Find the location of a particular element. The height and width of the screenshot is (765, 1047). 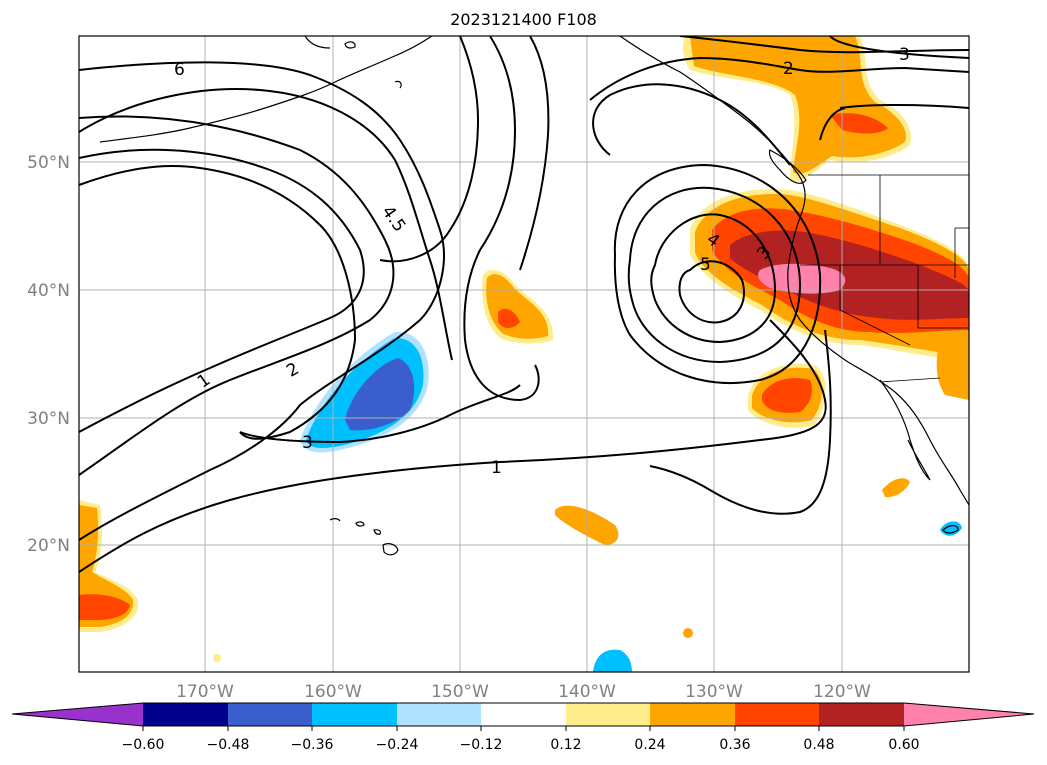

contour-label: 1 is located at coordinates (496, 468).